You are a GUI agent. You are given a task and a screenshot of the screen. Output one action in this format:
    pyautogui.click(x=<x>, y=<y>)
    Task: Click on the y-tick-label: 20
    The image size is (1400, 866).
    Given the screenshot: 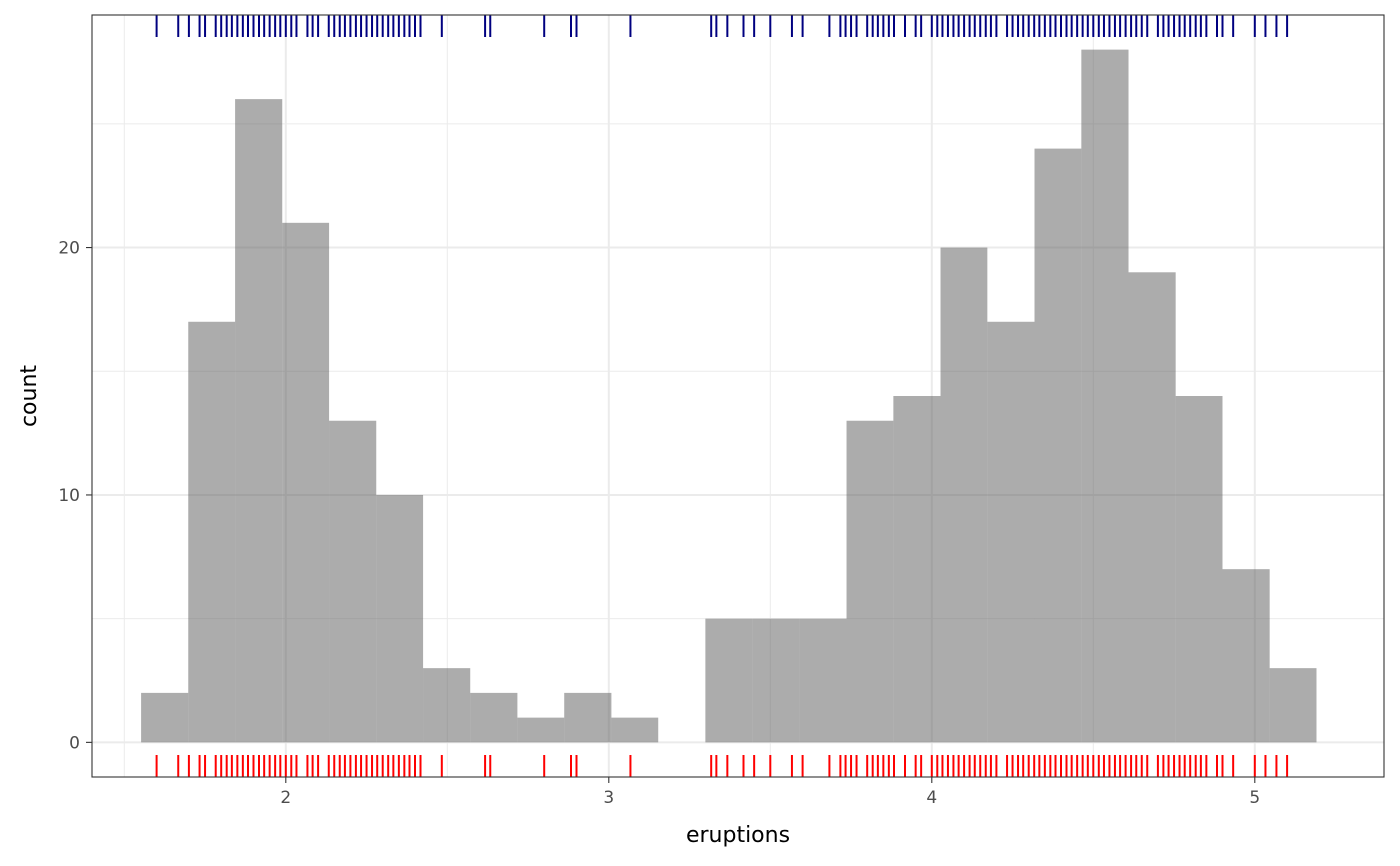 What is the action you would take?
    pyautogui.click(x=69, y=249)
    